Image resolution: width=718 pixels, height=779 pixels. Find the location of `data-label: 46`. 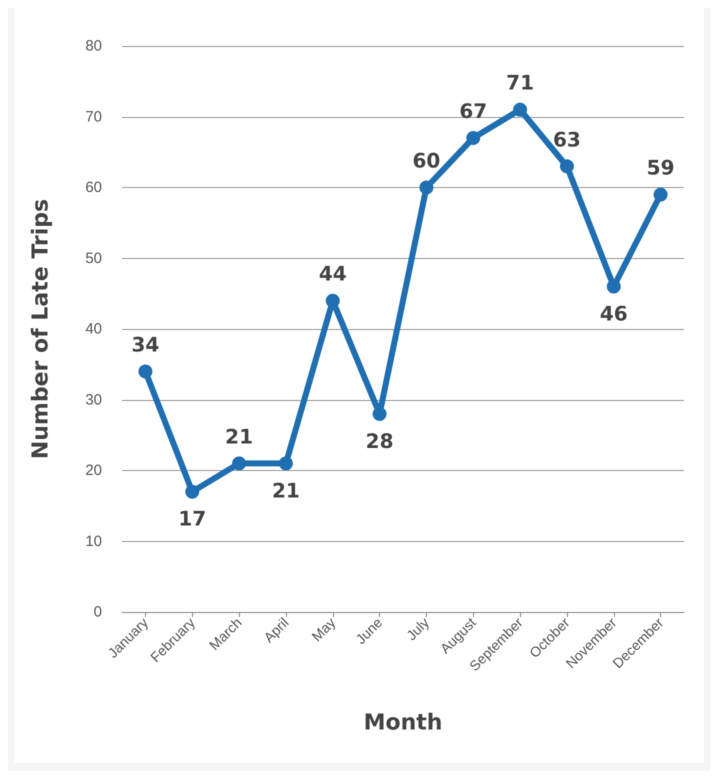

data-label: 46 is located at coordinates (614, 314).